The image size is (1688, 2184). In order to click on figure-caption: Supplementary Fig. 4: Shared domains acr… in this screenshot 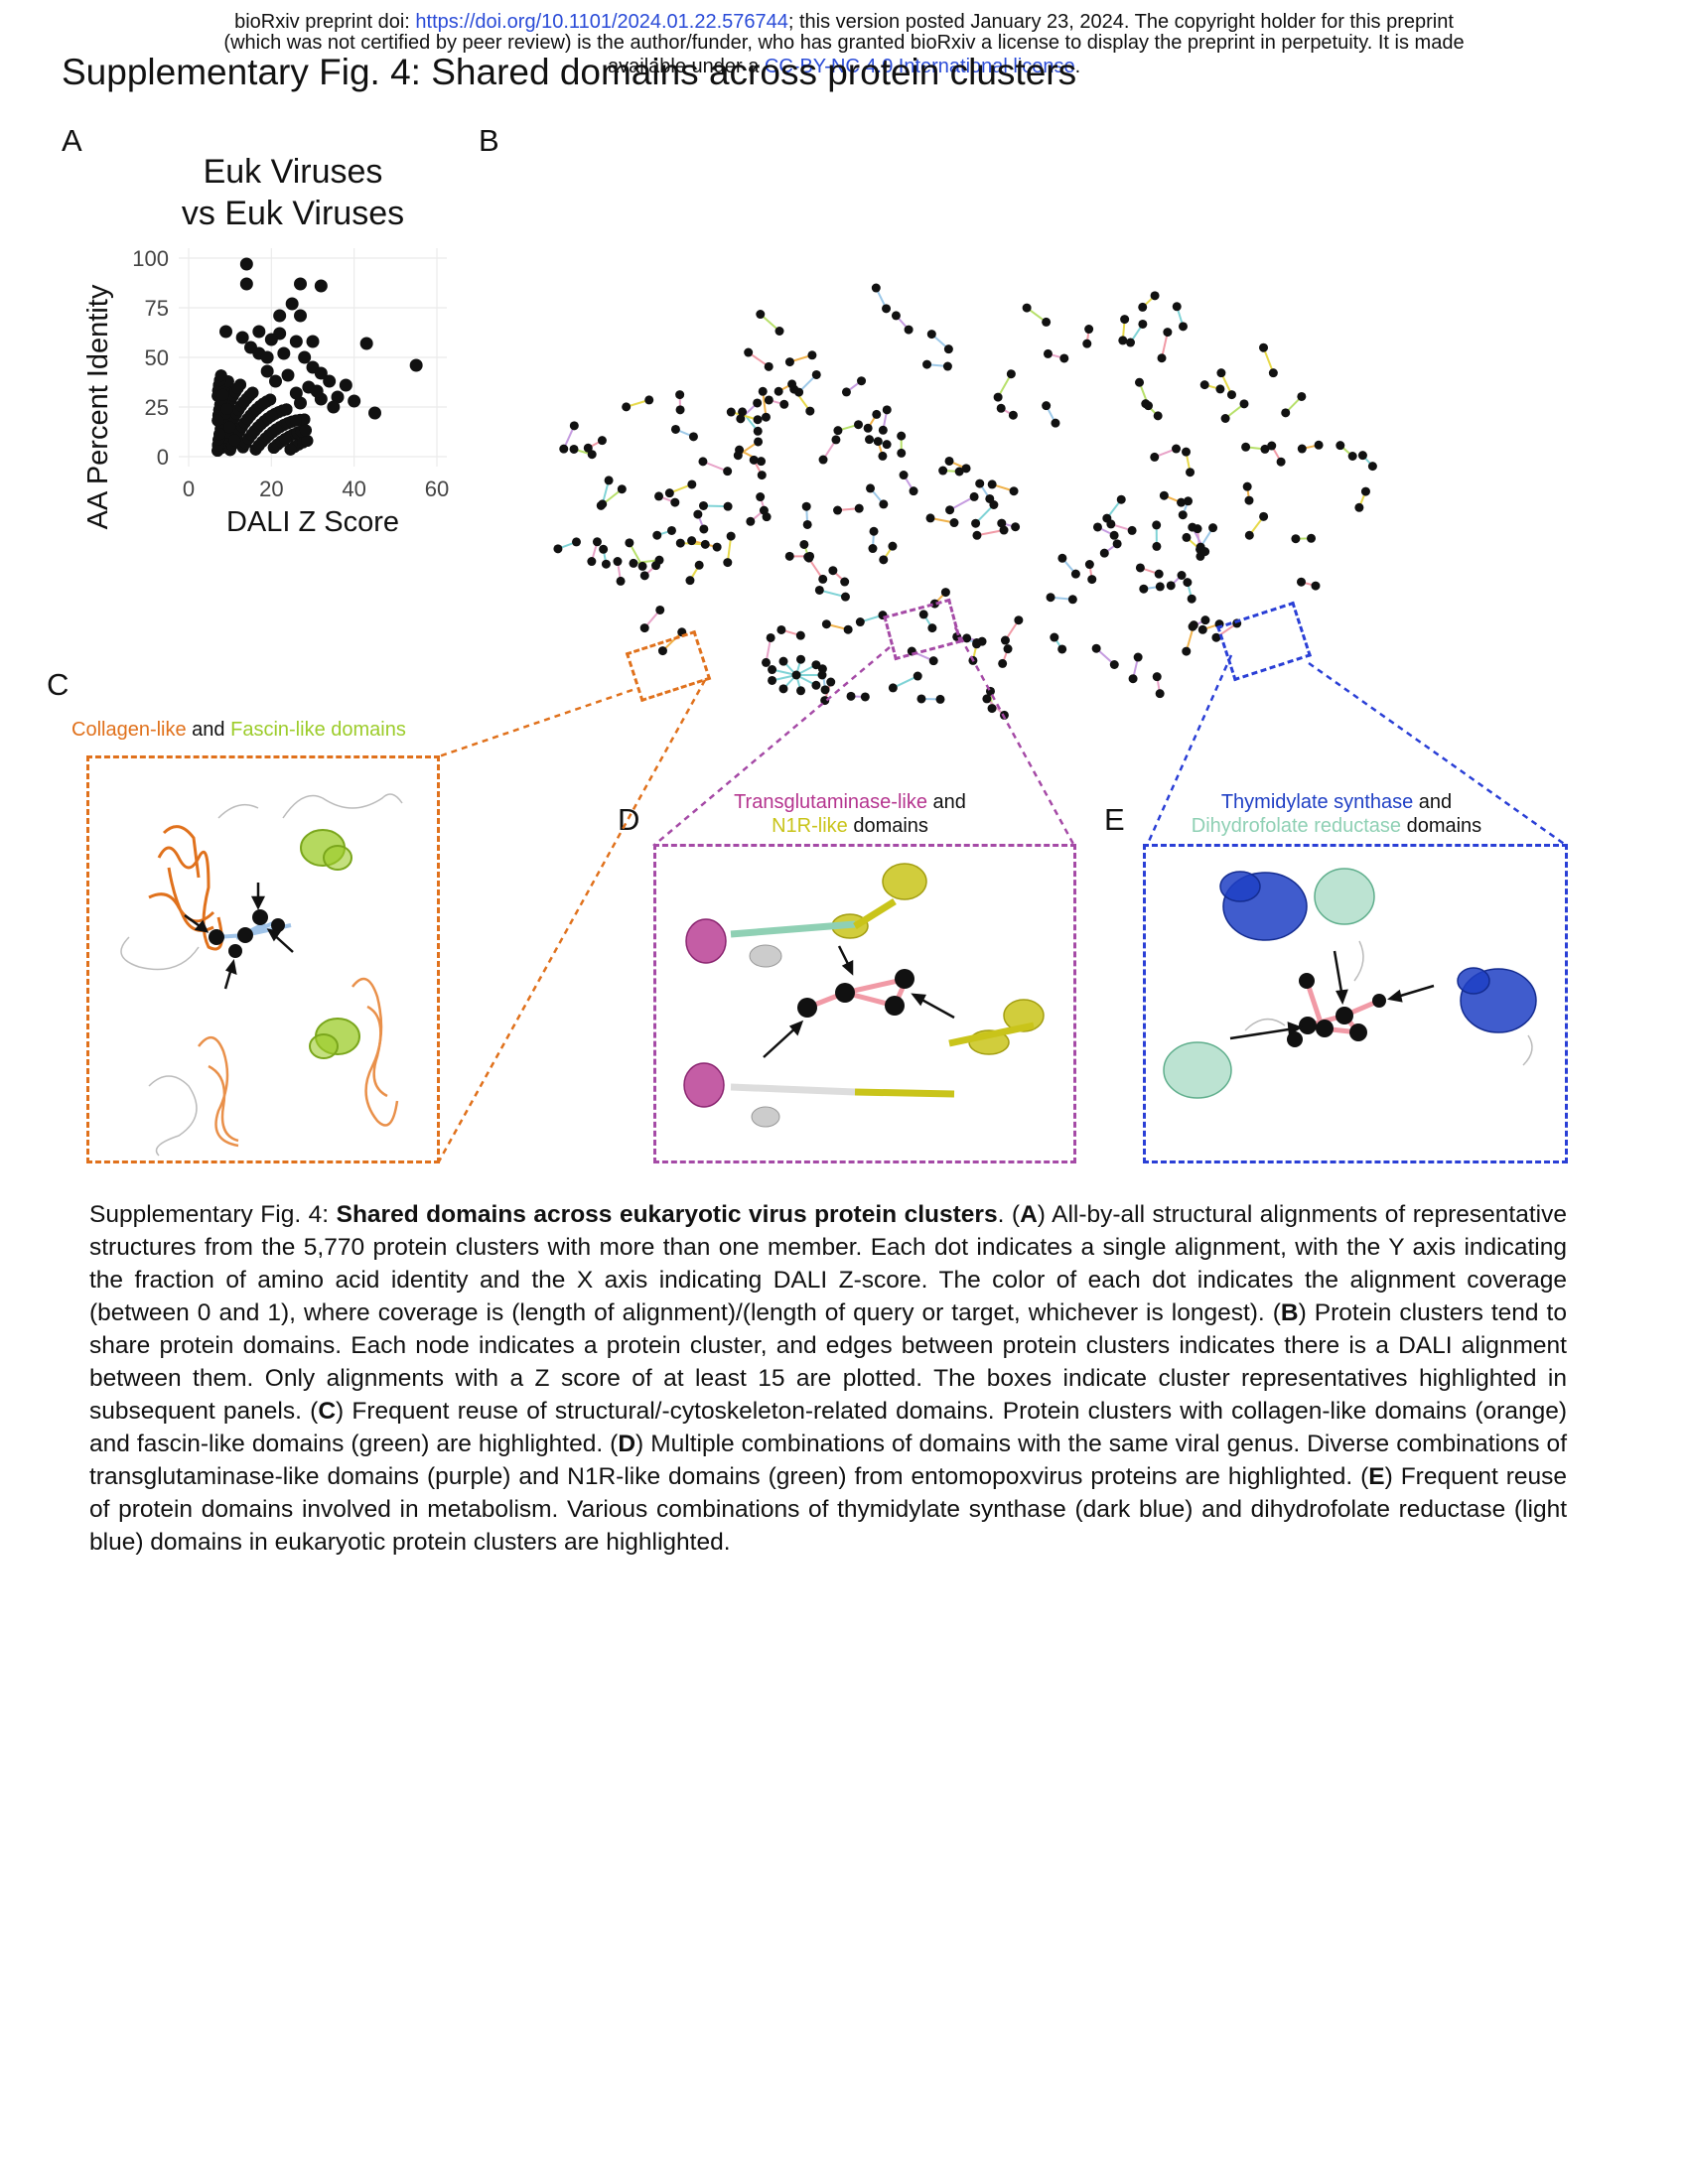, I will do `click(828, 1378)`.